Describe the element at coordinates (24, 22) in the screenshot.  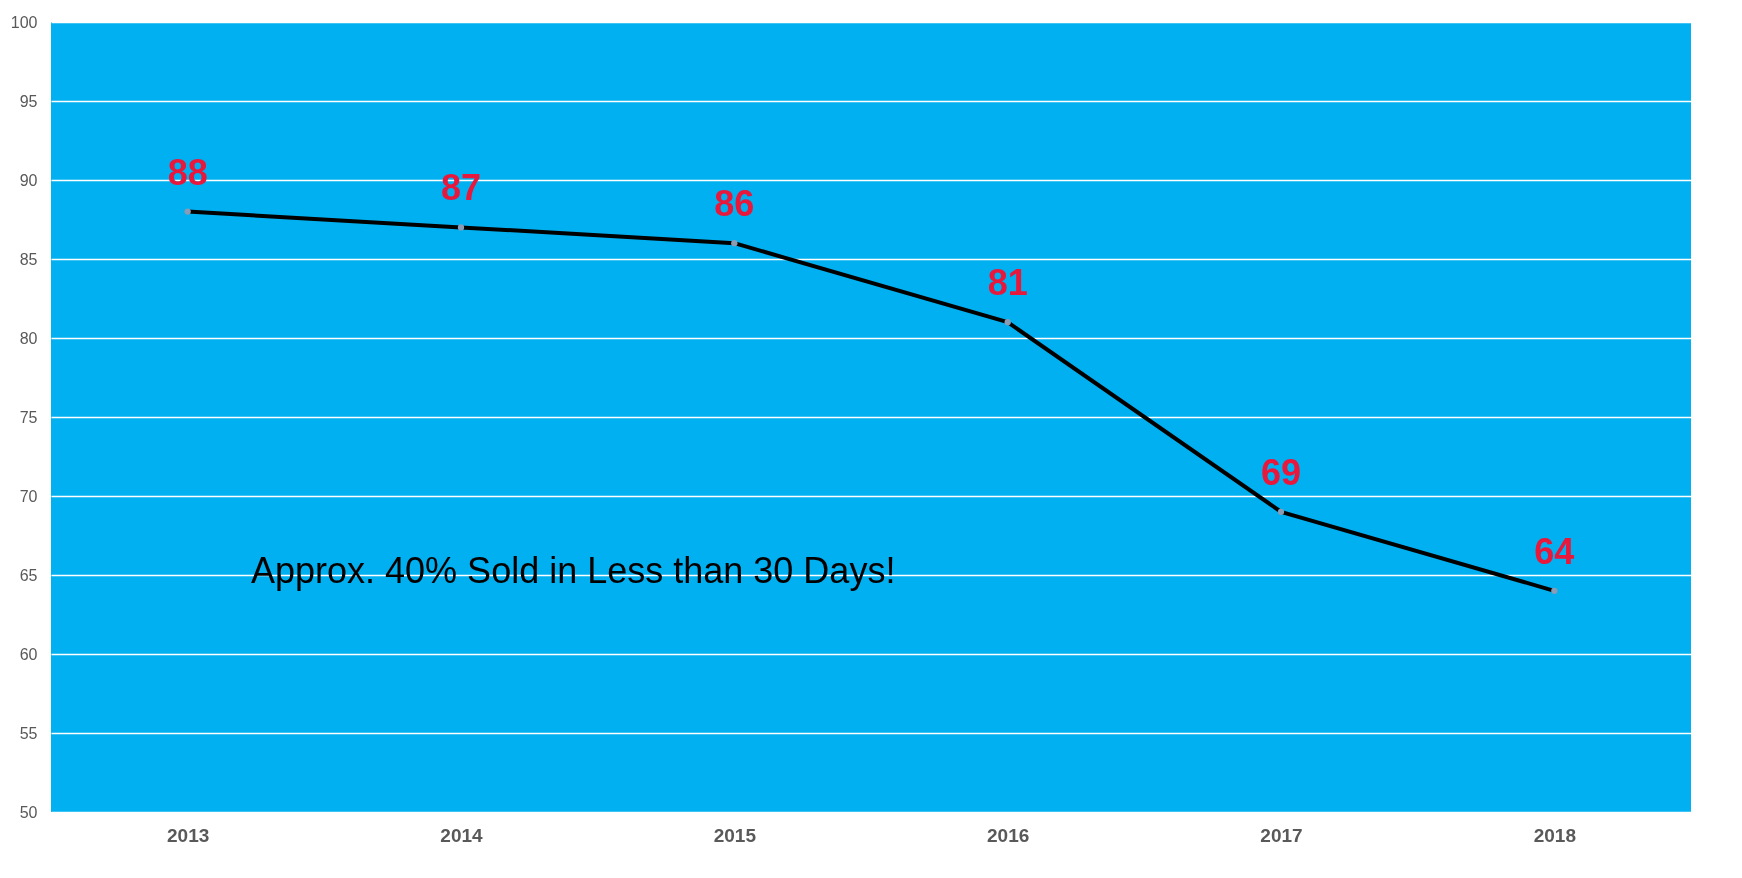
I see `y-tick-label: 100` at that location.